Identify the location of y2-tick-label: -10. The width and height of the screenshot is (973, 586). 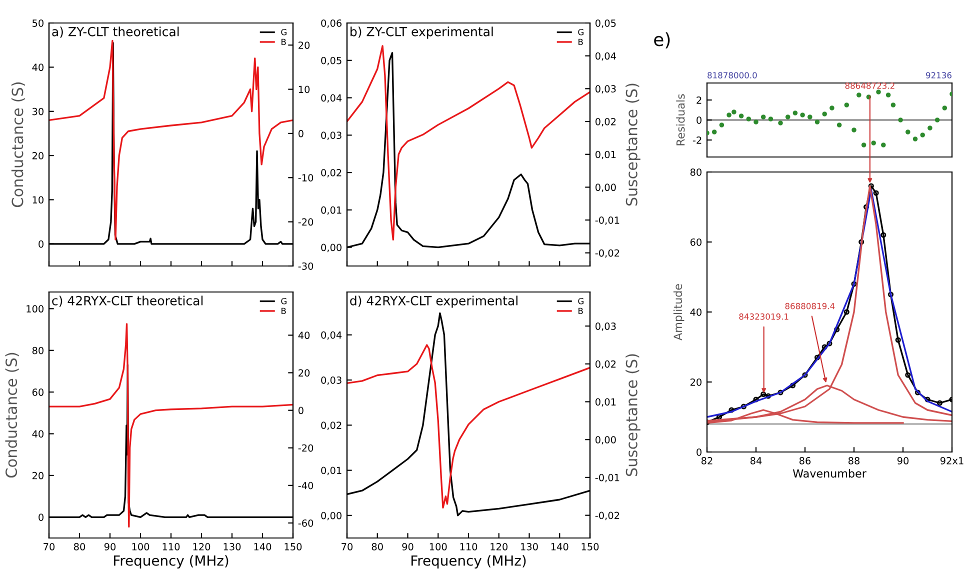
(306, 178).